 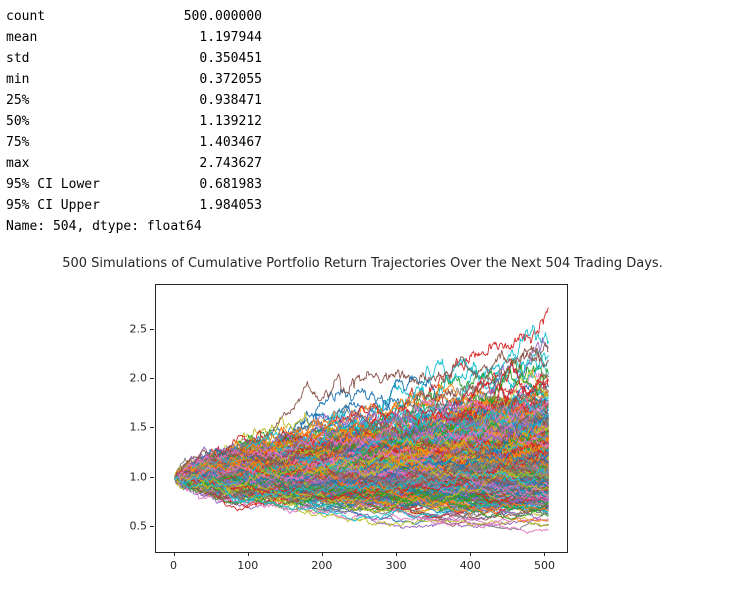 What do you see at coordinates (230, 121) in the screenshot?
I see `stat-value: 1.139212` at bounding box center [230, 121].